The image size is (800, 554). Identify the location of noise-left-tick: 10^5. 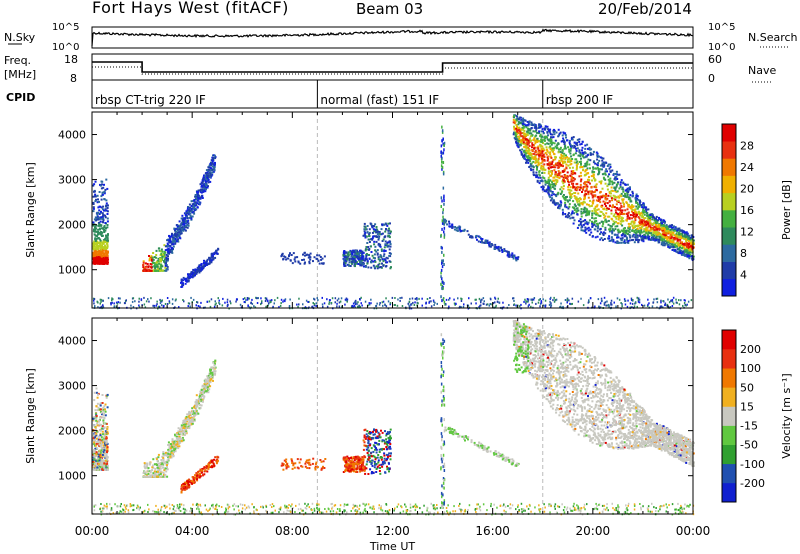
(65, 27).